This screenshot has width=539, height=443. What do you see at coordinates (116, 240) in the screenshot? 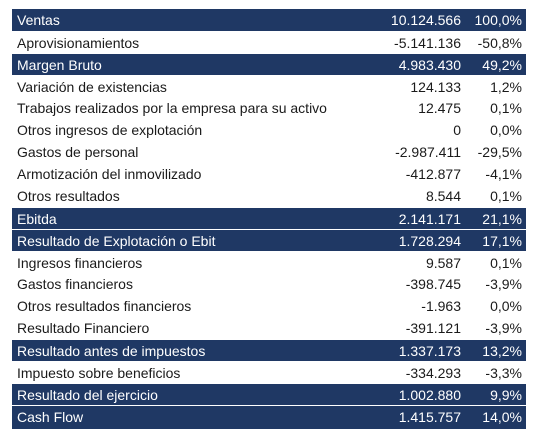
I see `row-label: Resultado de Explotación o Ebit` at bounding box center [116, 240].